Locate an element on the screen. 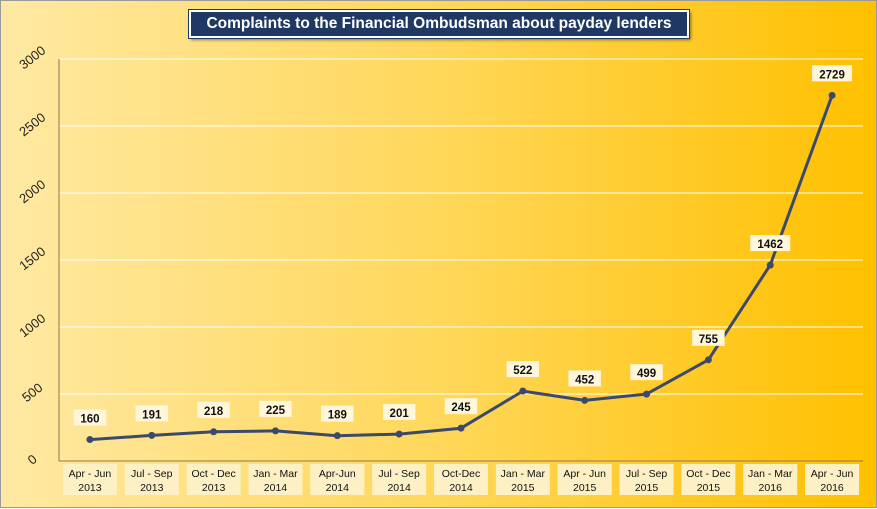 The width and height of the screenshot is (877, 509). x-tick-label: Apr - Jun 2016 is located at coordinates (832, 479).